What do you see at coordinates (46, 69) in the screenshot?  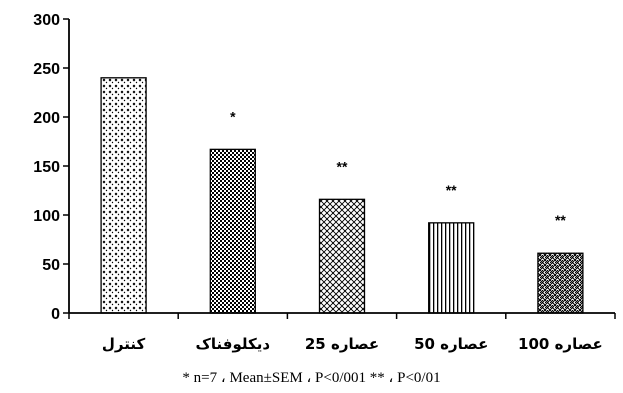 I see `y-tick-label: 250` at bounding box center [46, 69].